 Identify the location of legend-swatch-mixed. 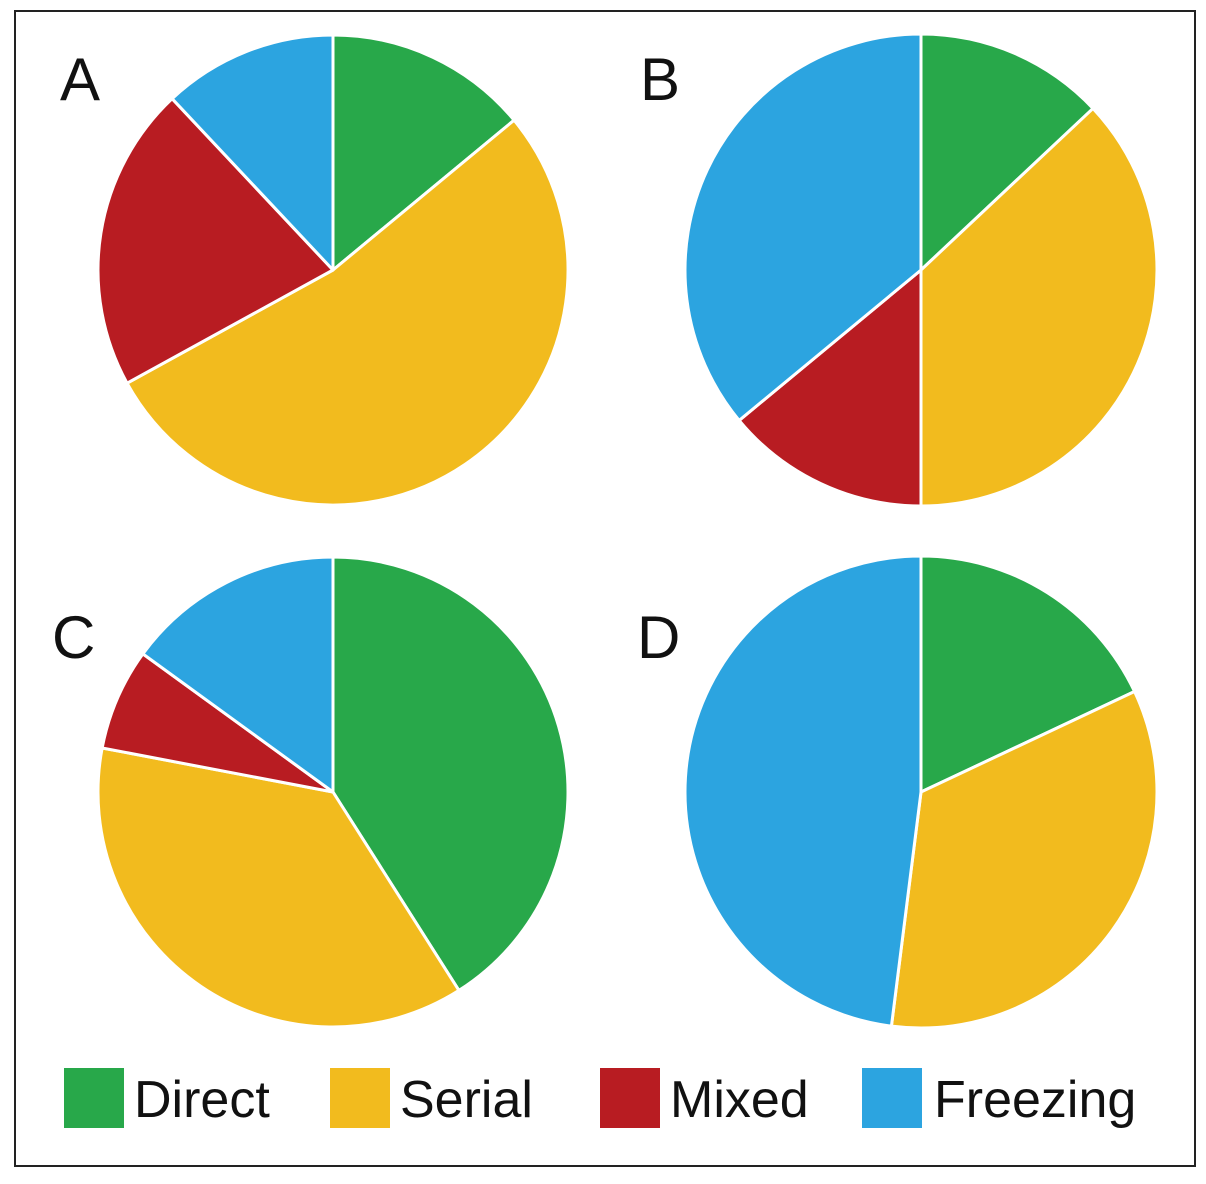
(630, 1098).